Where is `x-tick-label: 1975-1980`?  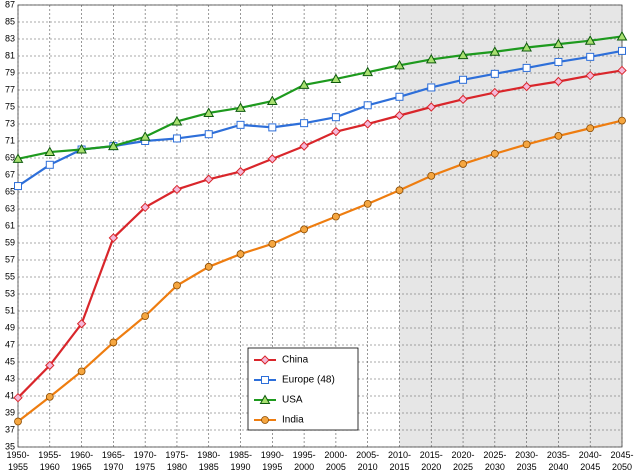
x-tick-label: 1975-1980 is located at coordinates (177, 461).